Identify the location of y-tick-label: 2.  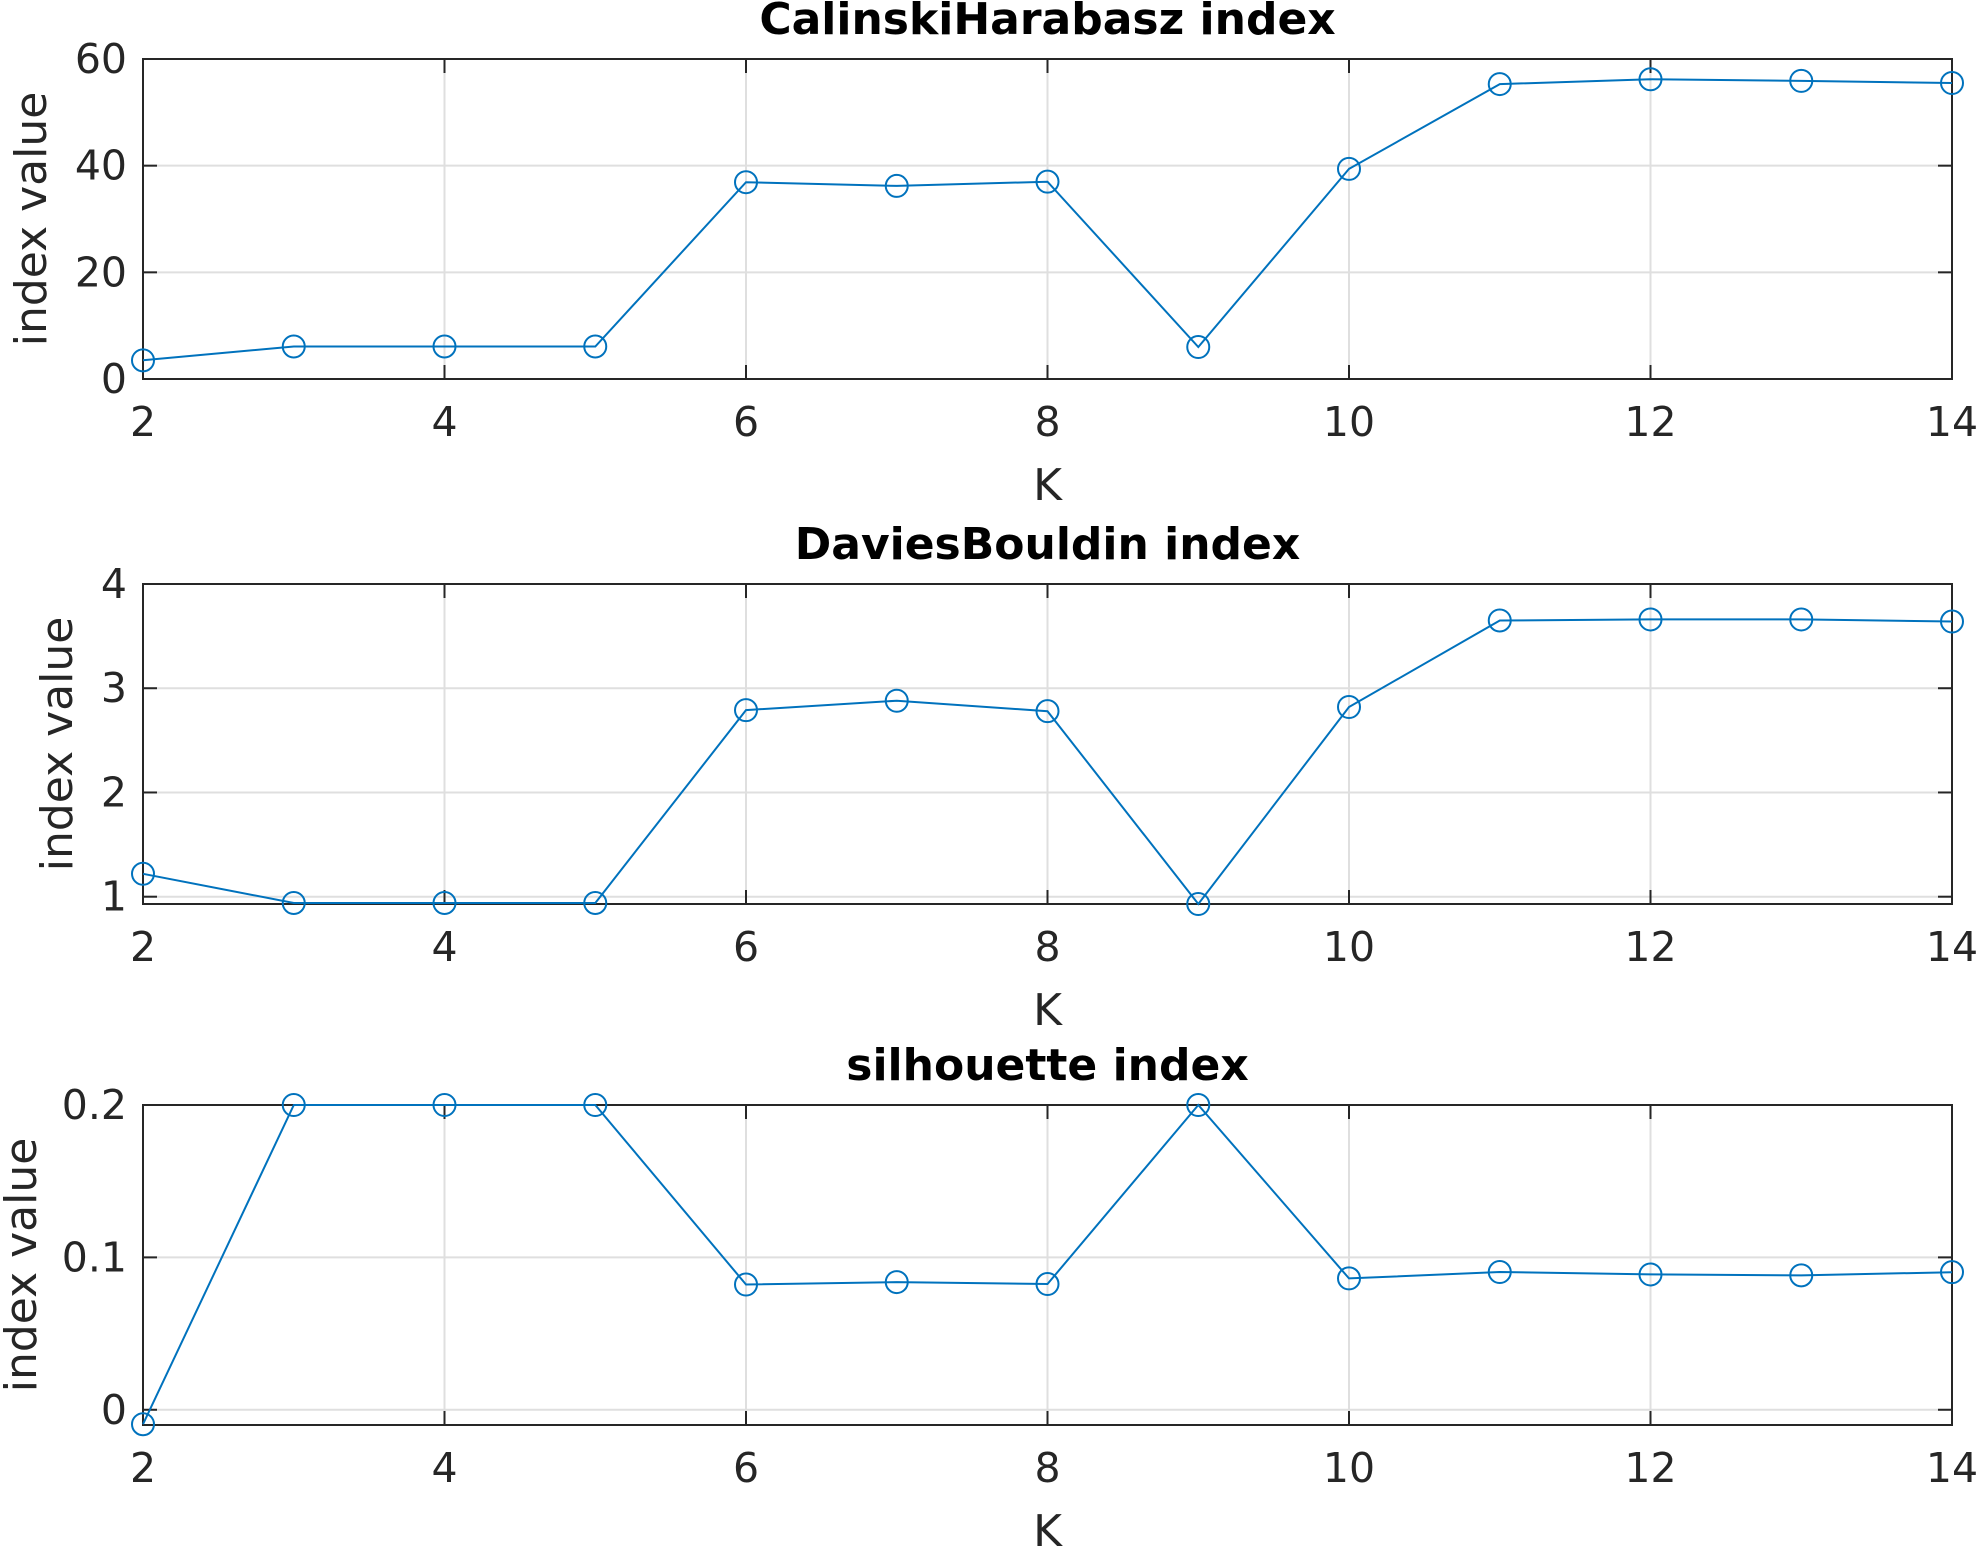
(114, 792).